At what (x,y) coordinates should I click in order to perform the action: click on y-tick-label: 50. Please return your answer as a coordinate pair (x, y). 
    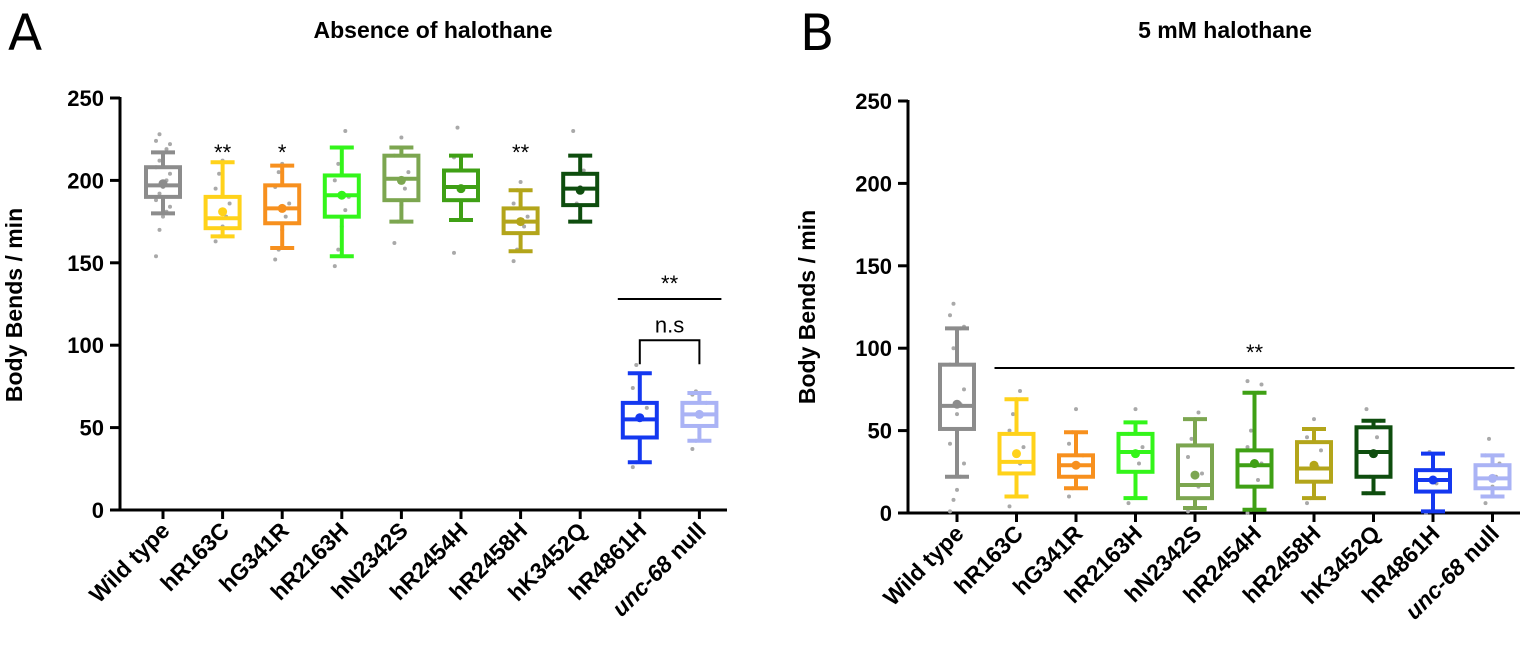
    Looking at the image, I should click on (92, 428).